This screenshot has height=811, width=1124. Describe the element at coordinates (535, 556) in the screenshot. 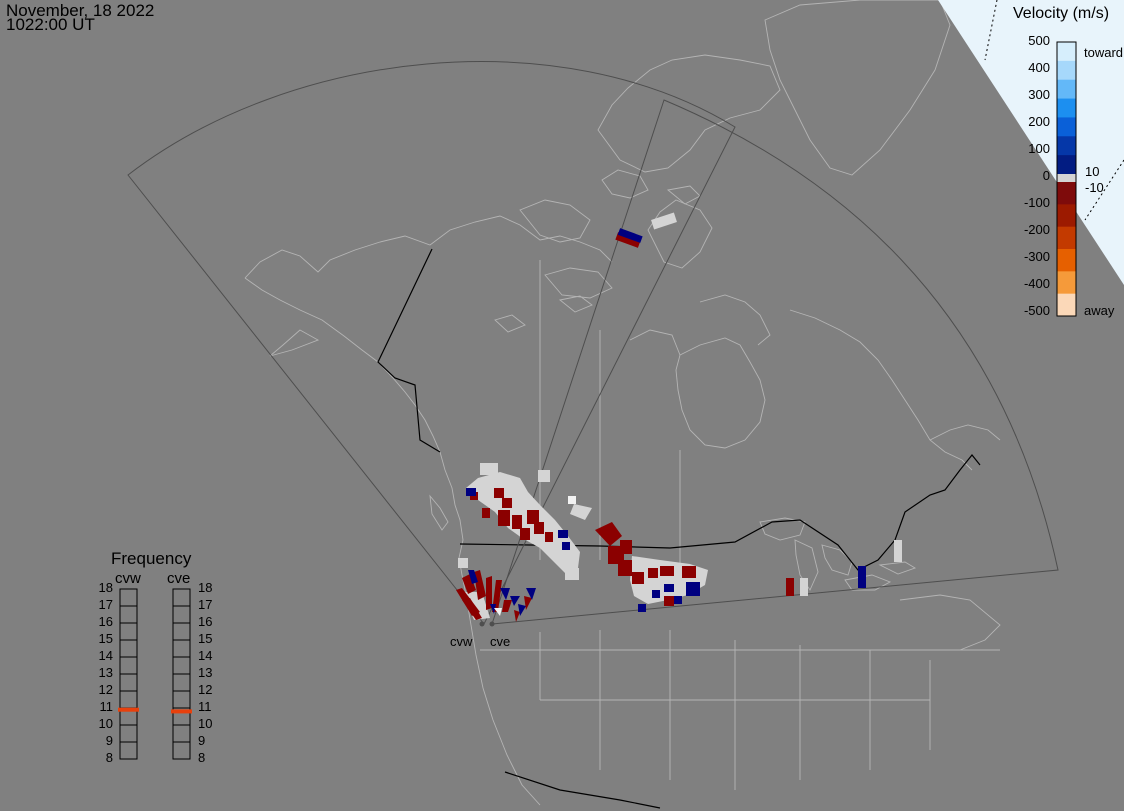

I see `light-scatter-layer` at that location.